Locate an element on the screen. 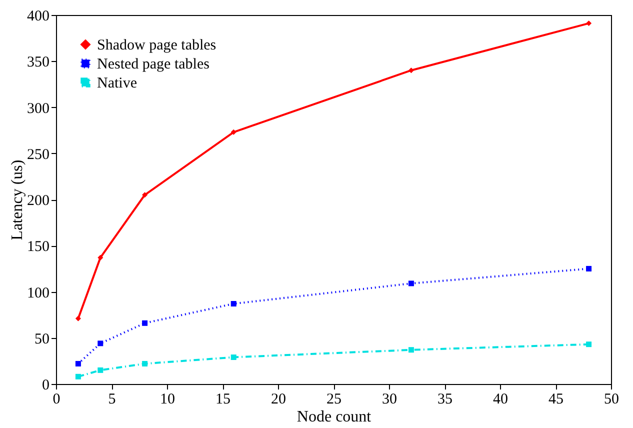 This screenshot has width=633, height=428. x-tick-label: 10 is located at coordinates (167, 400).